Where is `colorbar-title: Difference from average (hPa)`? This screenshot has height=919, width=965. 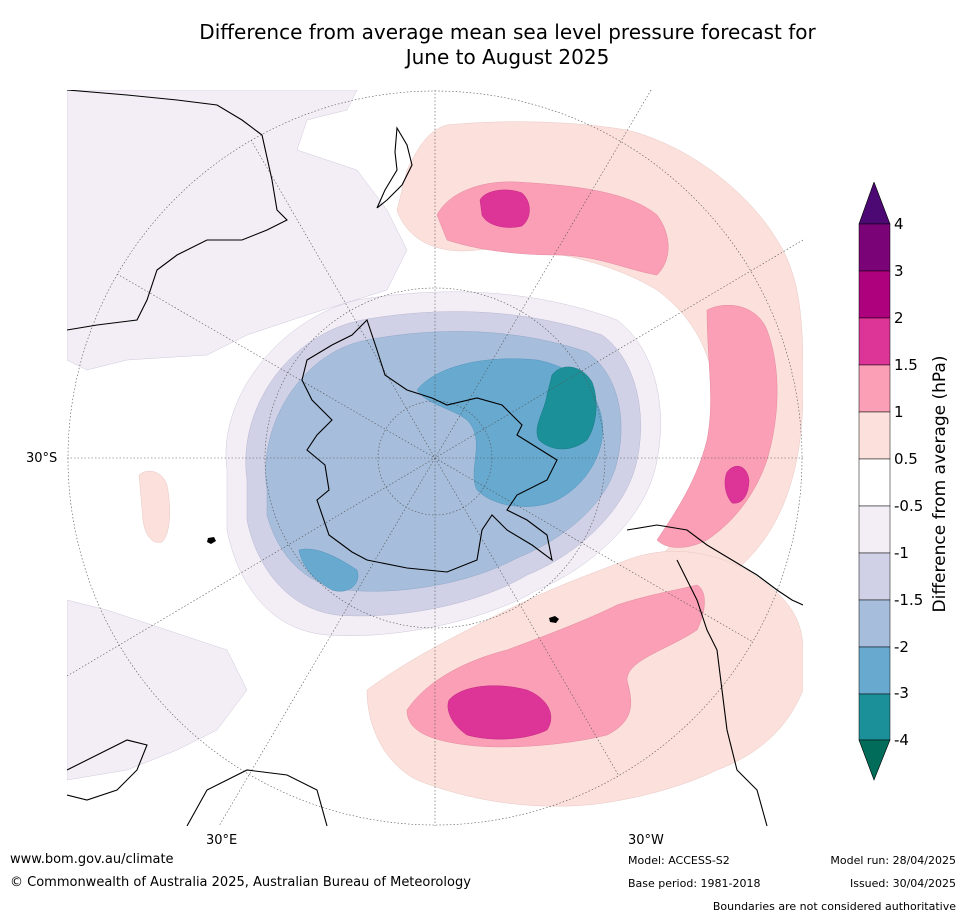
colorbar-title: Difference from average (hPa) is located at coordinates (940, 484).